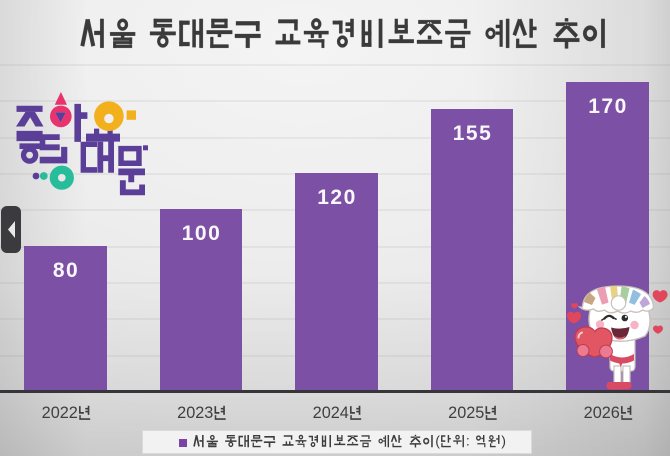 Image resolution: width=670 pixels, height=456 pixels. Describe the element at coordinates (615, 413) in the screenshot. I see `svg-text: 6` at that location.